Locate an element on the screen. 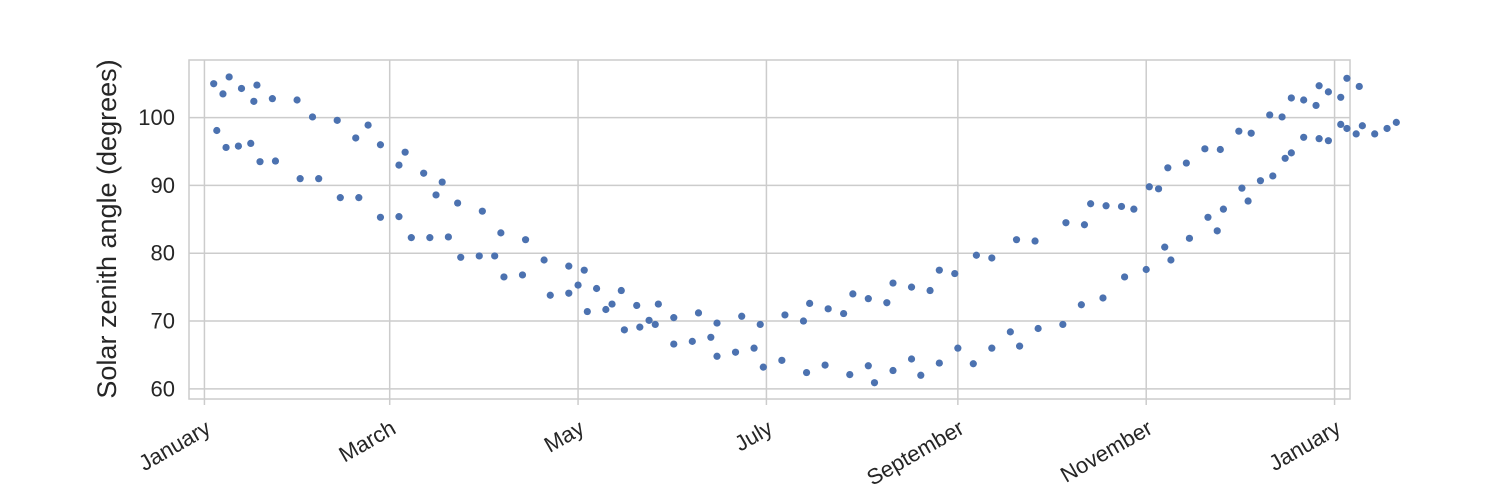  y-axis-ticks: 60 70 80 90 100 is located at coordinates (156, 253).